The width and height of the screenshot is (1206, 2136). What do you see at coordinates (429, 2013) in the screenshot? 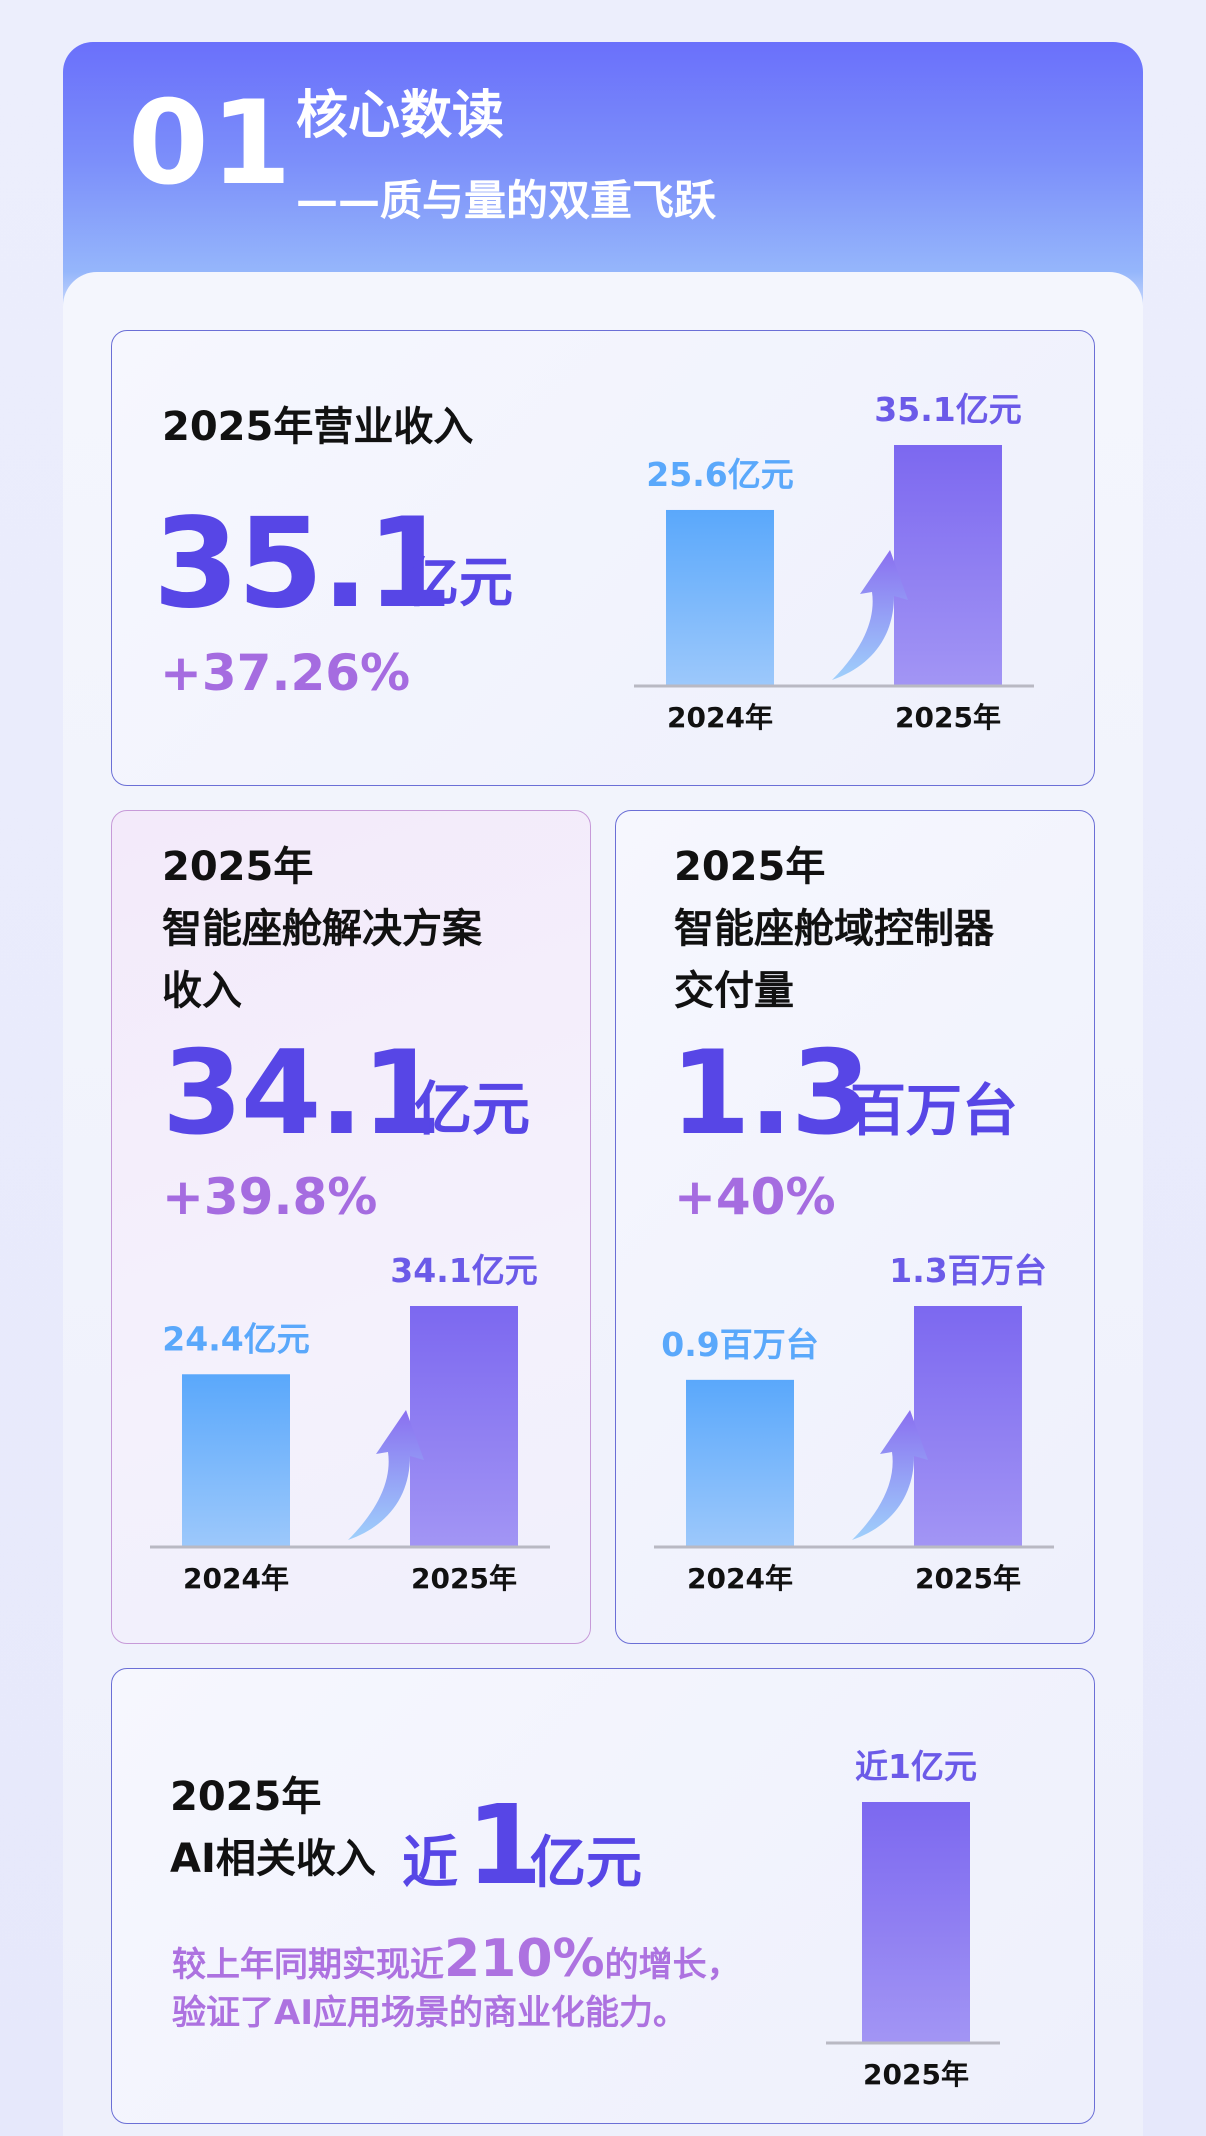
I see `ai-description-line2: 验证了AI应用场景的商业化能力。` at bounding box center [429, 2013].